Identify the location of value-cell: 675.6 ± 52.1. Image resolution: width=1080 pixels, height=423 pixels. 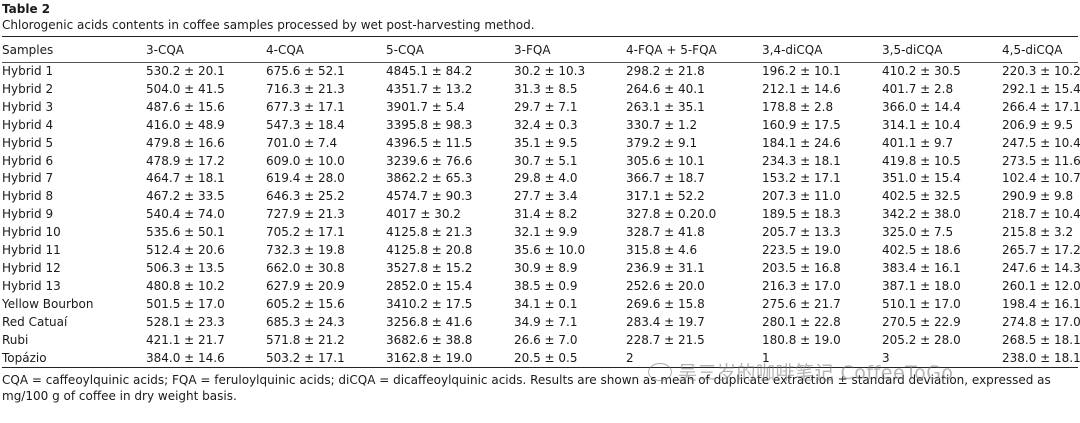
(305, 71).